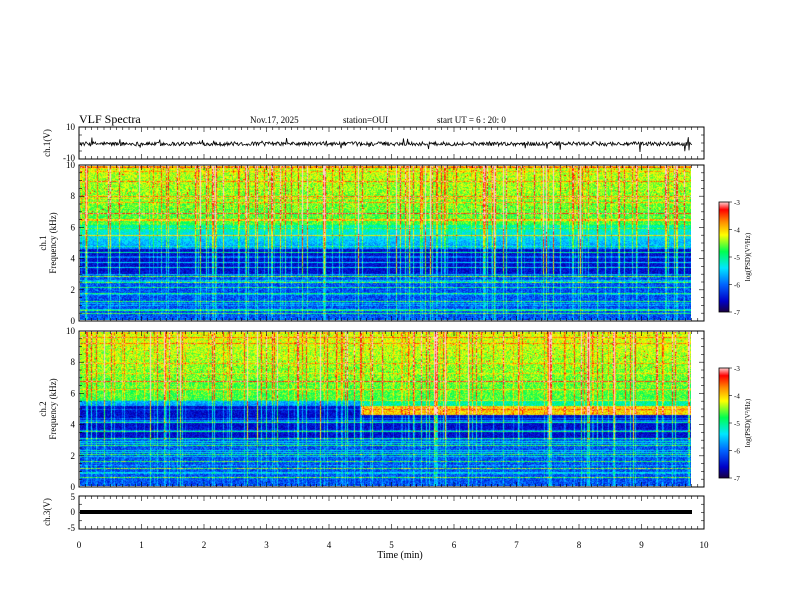  I want to click on x-tick-label: 7, so click(516, 545).